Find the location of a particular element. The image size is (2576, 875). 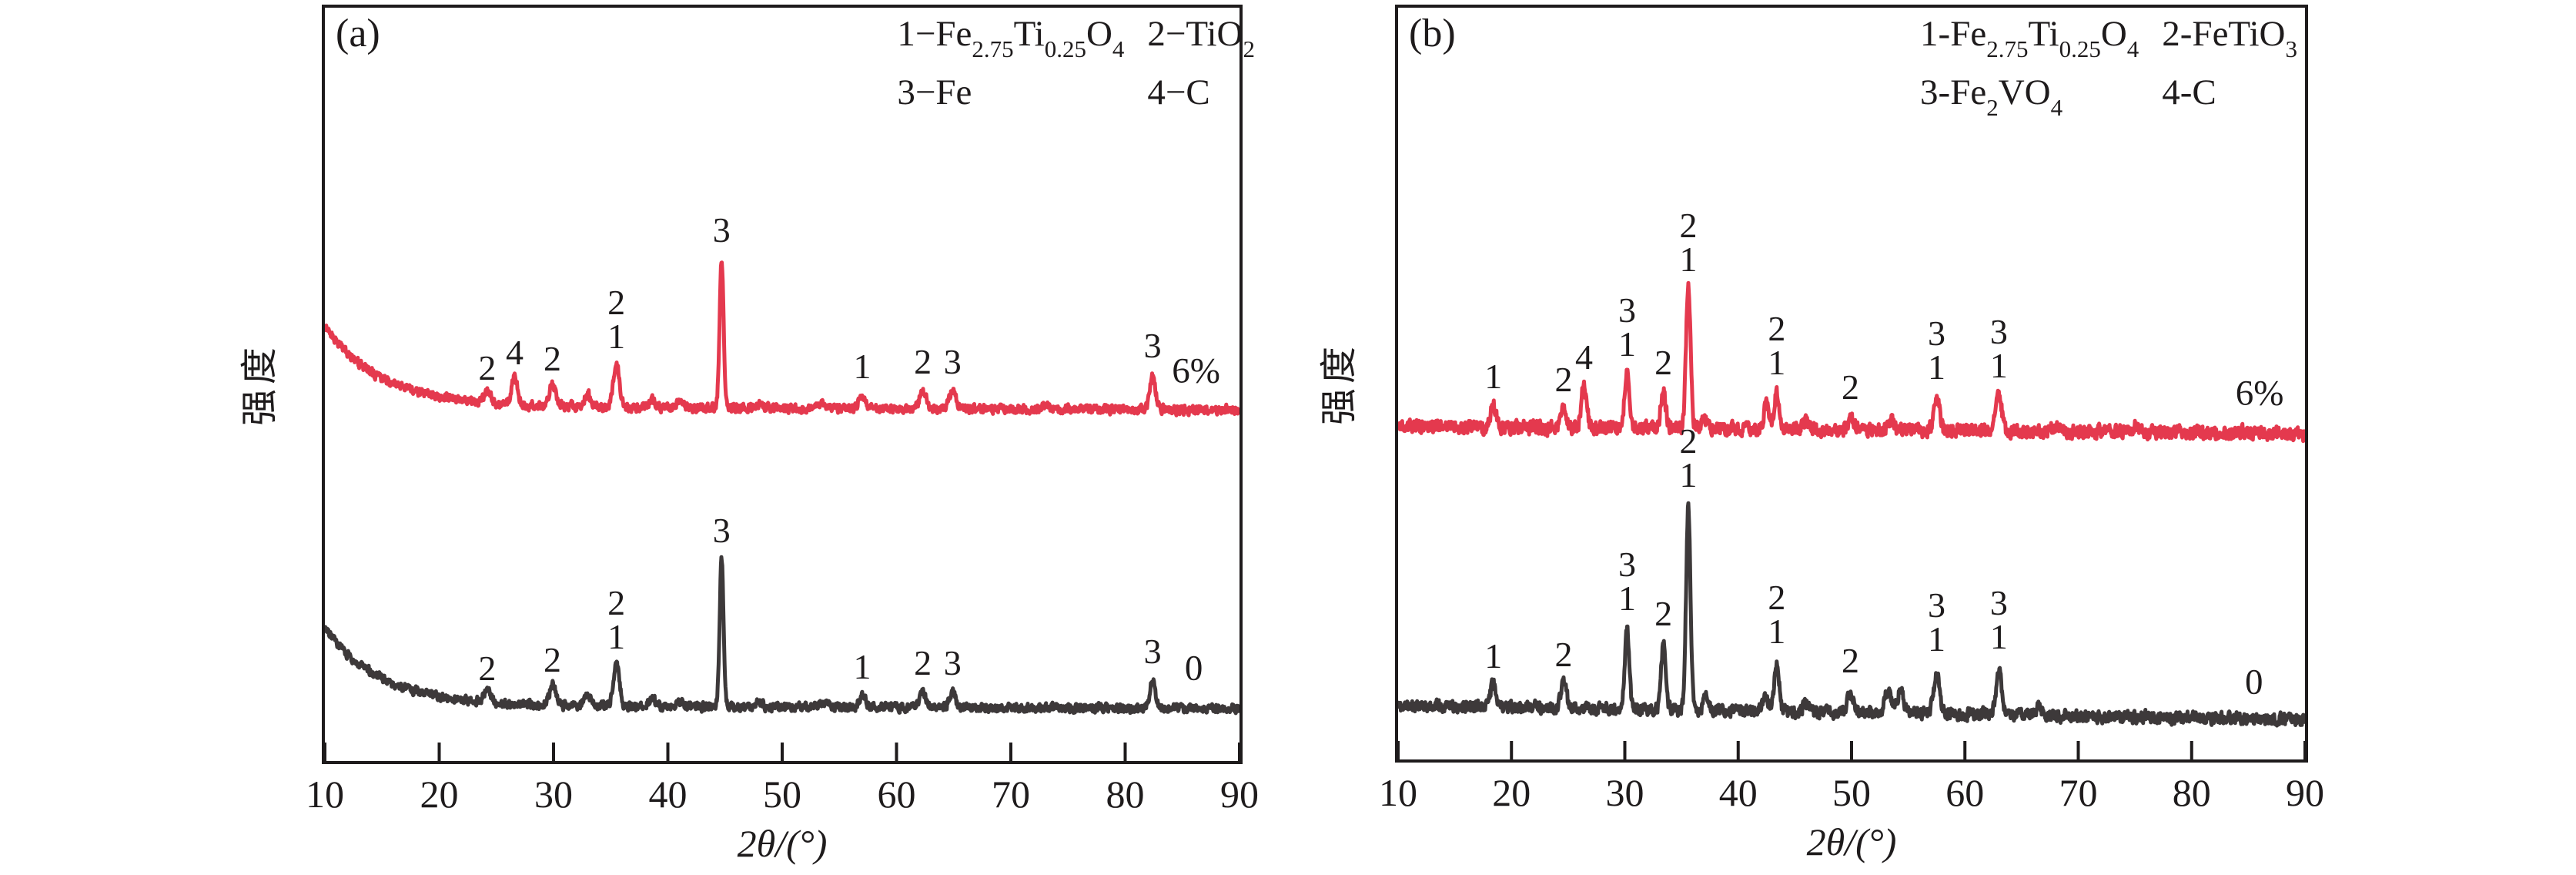

legend-entry: 1−Fe2.75Ti0.25O4 is located at coordinates (1011, 38).